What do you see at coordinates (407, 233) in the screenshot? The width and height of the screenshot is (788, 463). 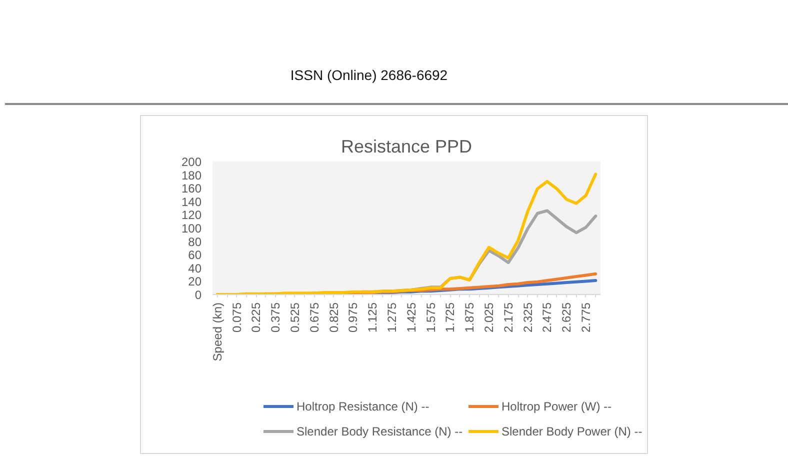 I see `line-series` at bounding box center [407, 233].